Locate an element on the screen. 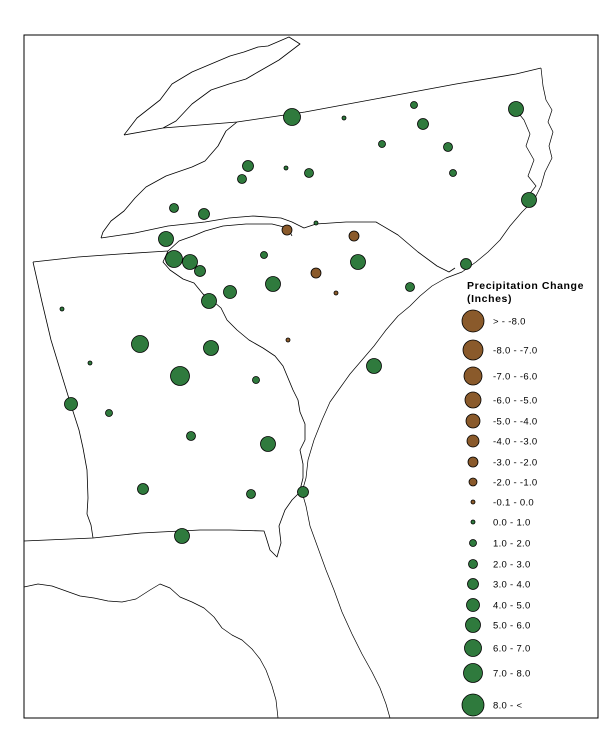 This screenshot has height=750, width=603. legend-title-line2: (Inches) is located at coordinates (489, 299).